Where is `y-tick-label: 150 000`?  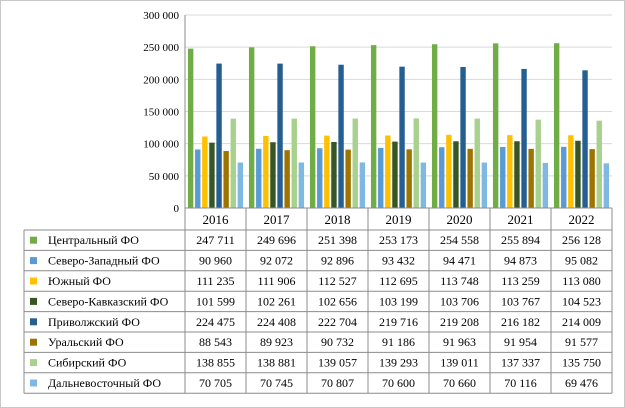 y-tick-label: 150 000 is located at coordinates (161, 113).